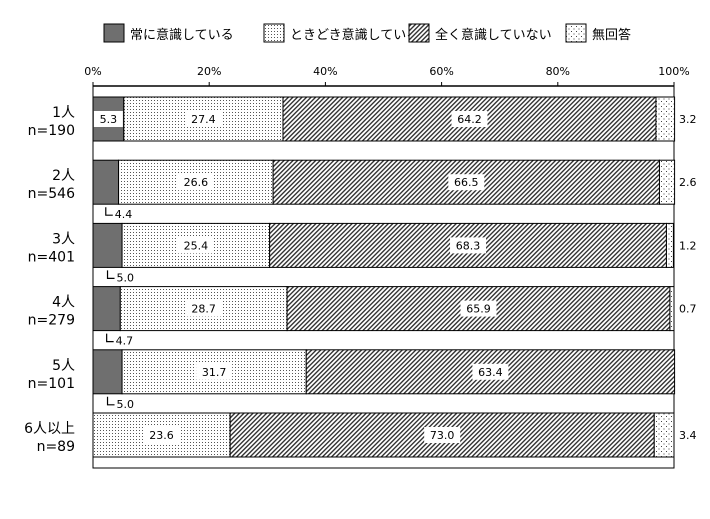  I want to click on category-label: 3人, so click(63, 239).